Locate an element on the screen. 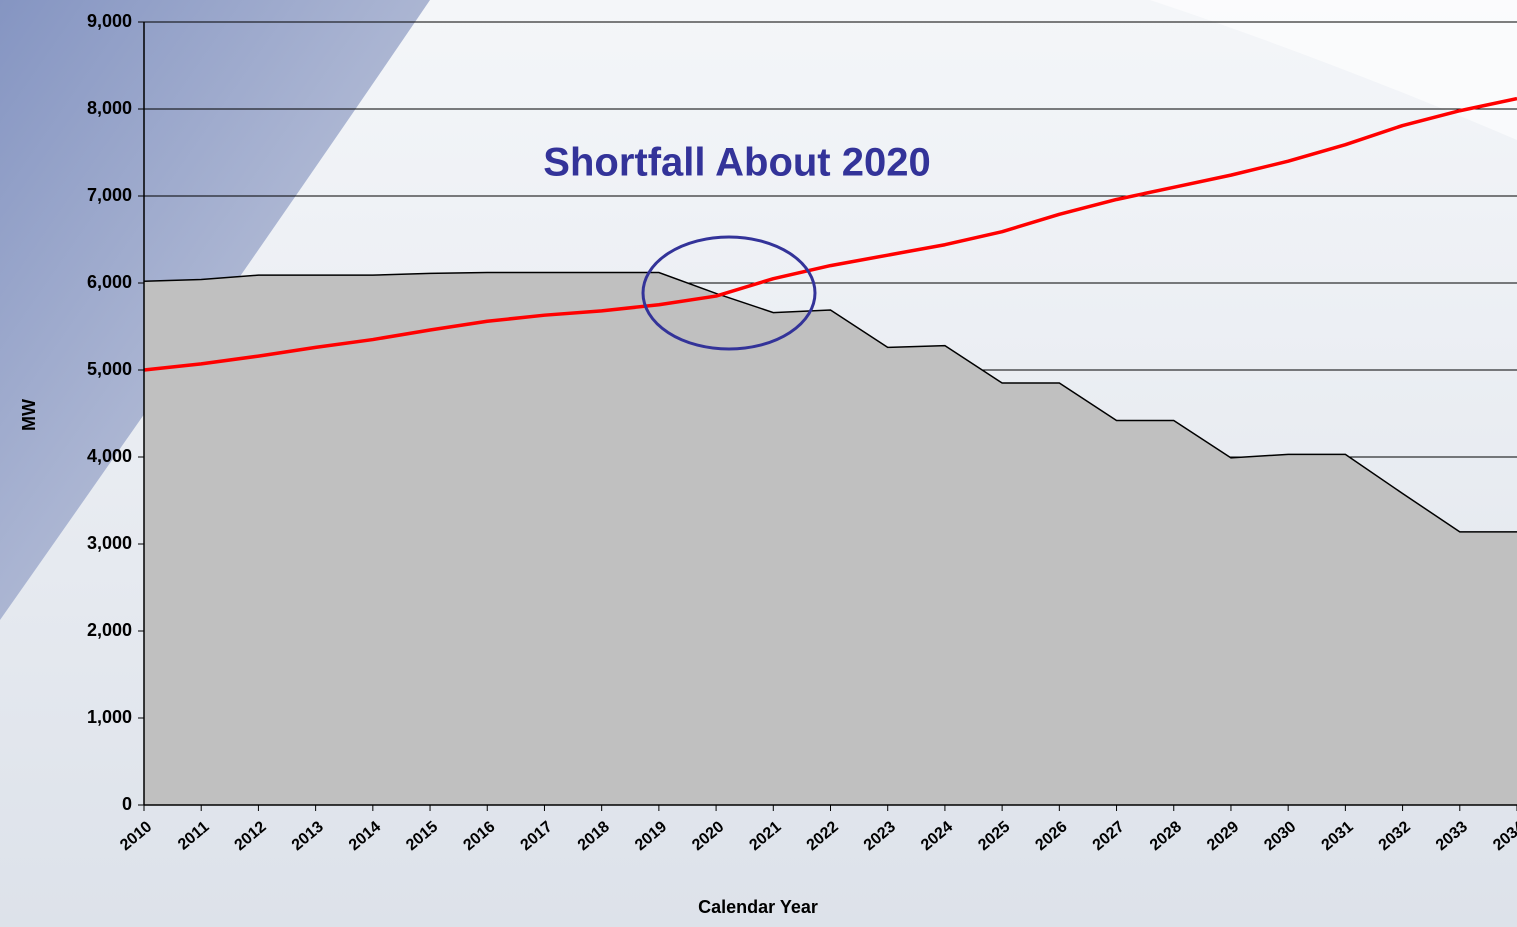 The height and width of the screenshot is (927, 1517). y-tick-label: 6,000 is located at coordinates (109, 282).